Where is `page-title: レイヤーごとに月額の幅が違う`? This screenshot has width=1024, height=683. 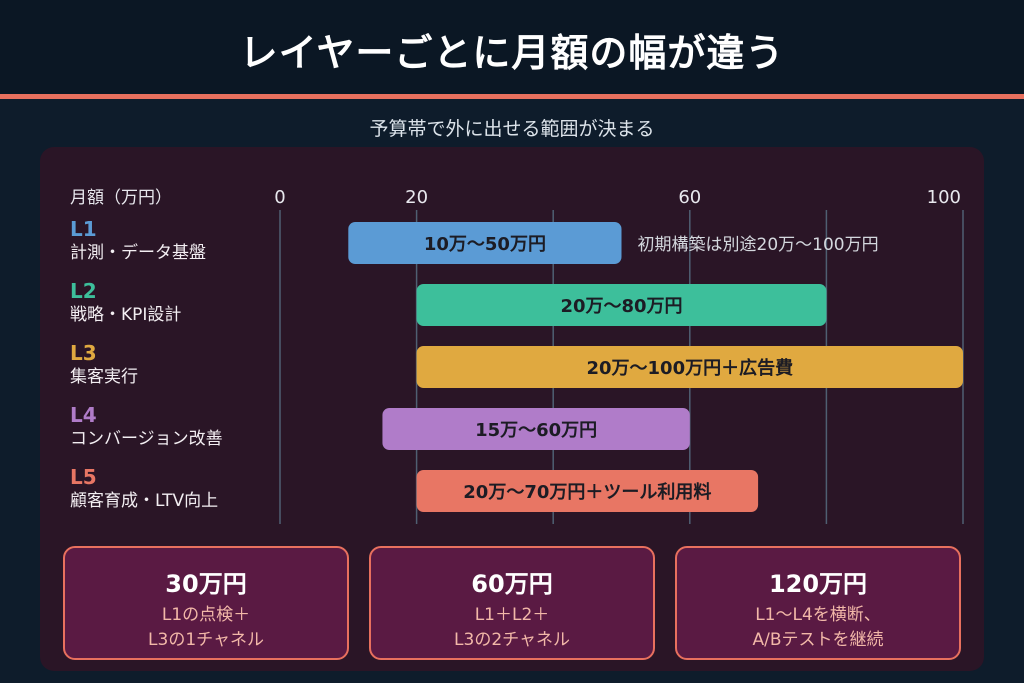 page-title: レイヤーごとに月額の幅が違う is located at coordinates (512, 53).